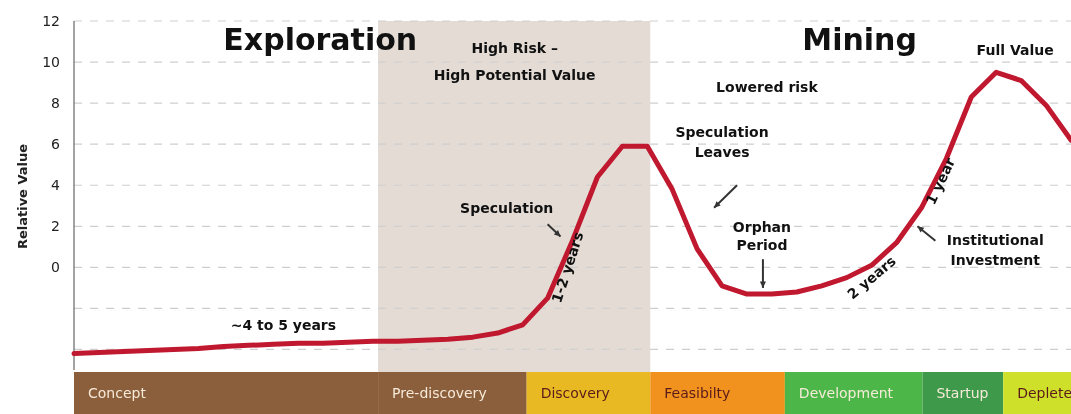 This screenshot has width=1071, height=414. What do you see at coordinates (55, 103) in the screenshot?
I see `y-tick-label: 8` at bounding box center [55, 103].